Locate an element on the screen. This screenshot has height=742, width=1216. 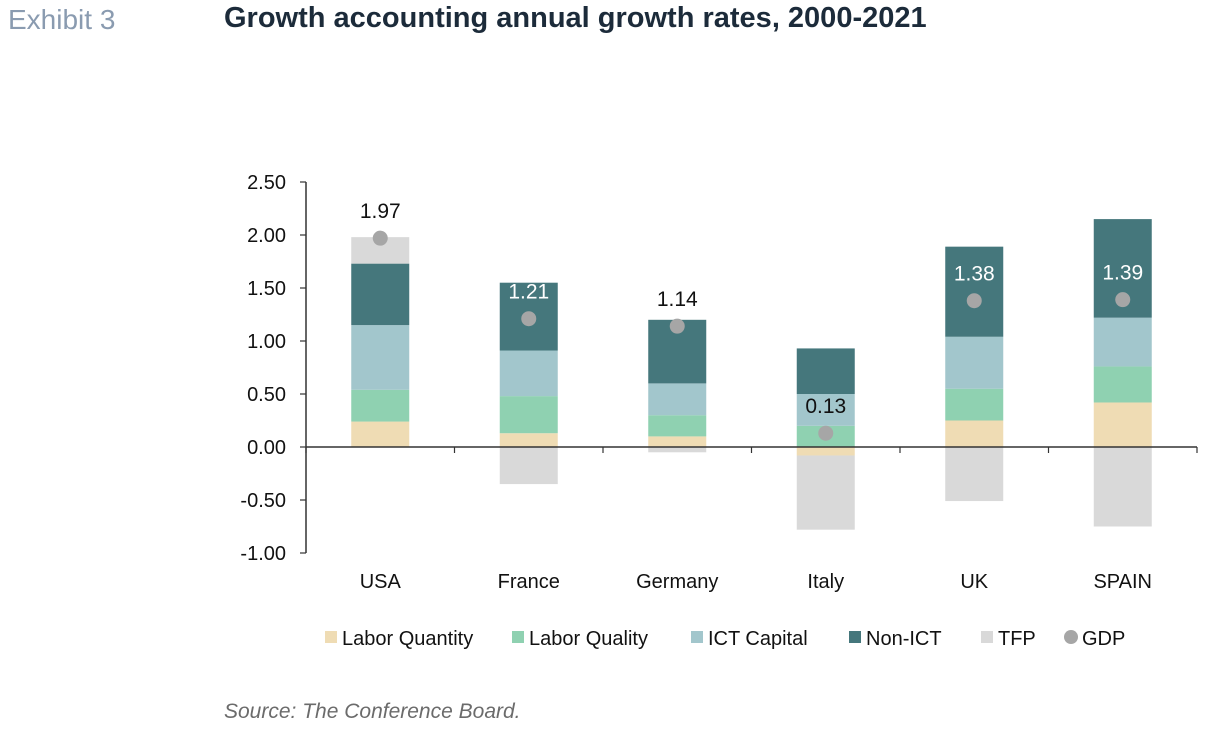
y-tick-label: 1.00 is located at coordinates (266, 342).